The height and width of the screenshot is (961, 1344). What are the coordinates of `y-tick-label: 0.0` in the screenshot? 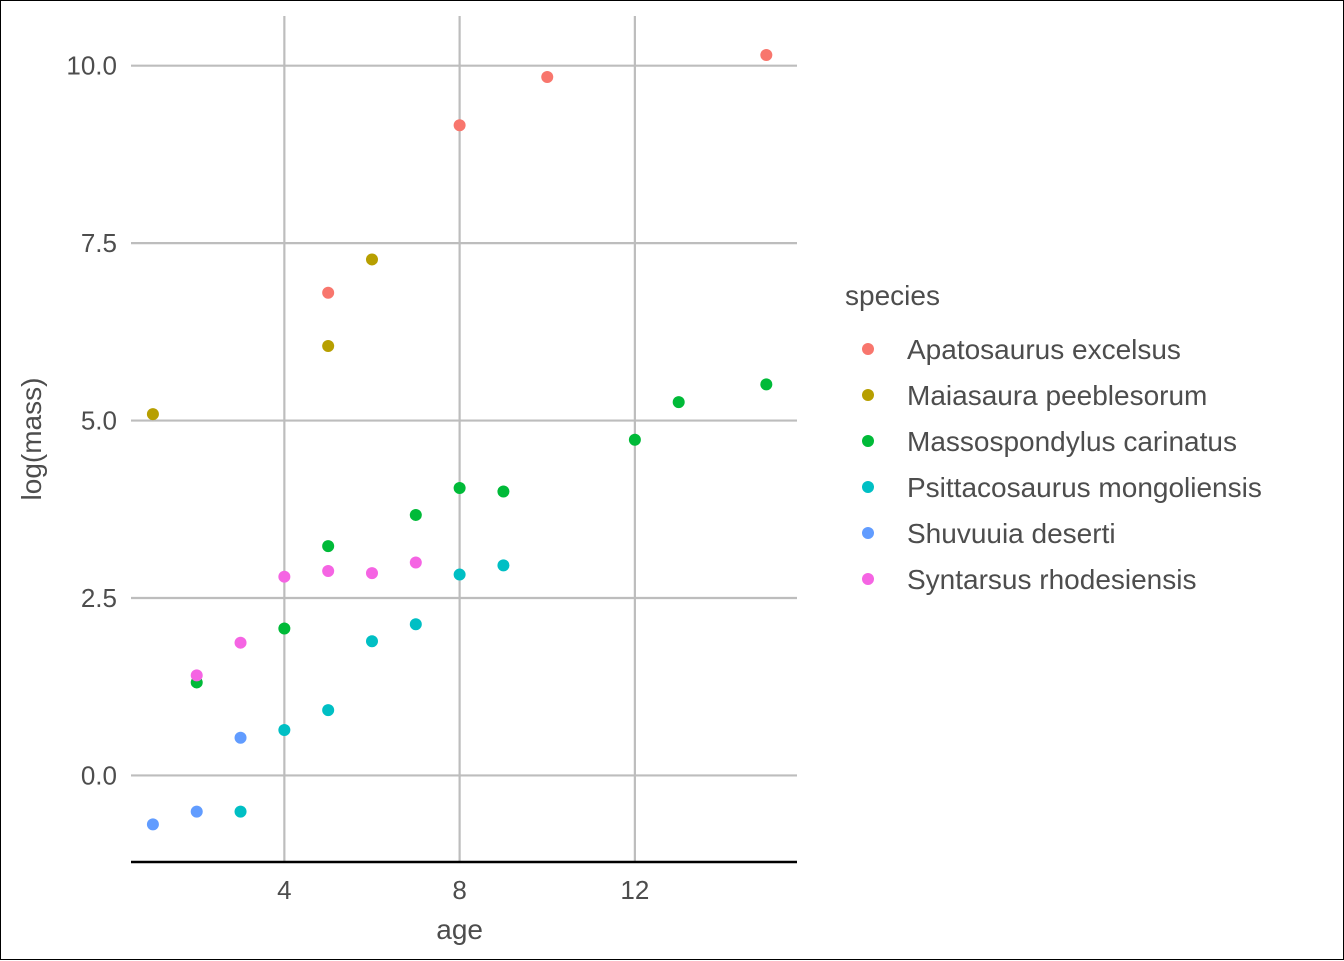 It's located at (99, 775).